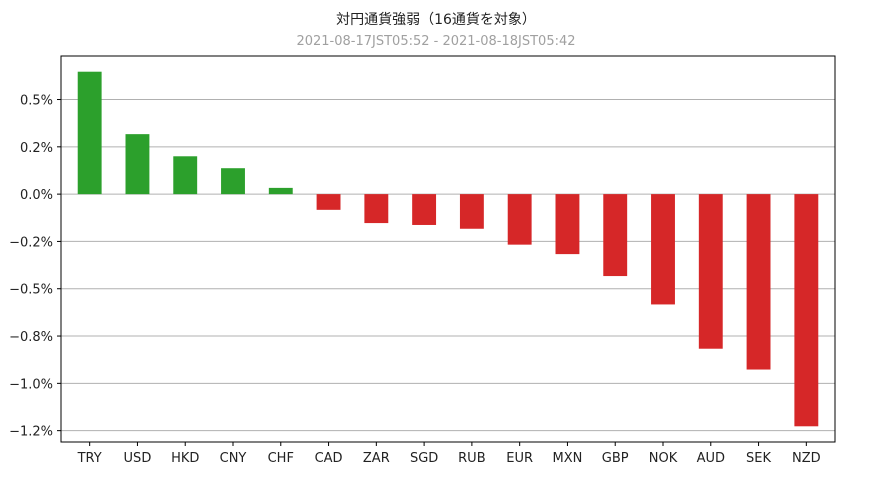 This screenshot has width=872, height=497. What do you see at coordinates (663, 458) in the screenshot?
I see `x-tick-label: NOK` at bounding box center [663, 458].